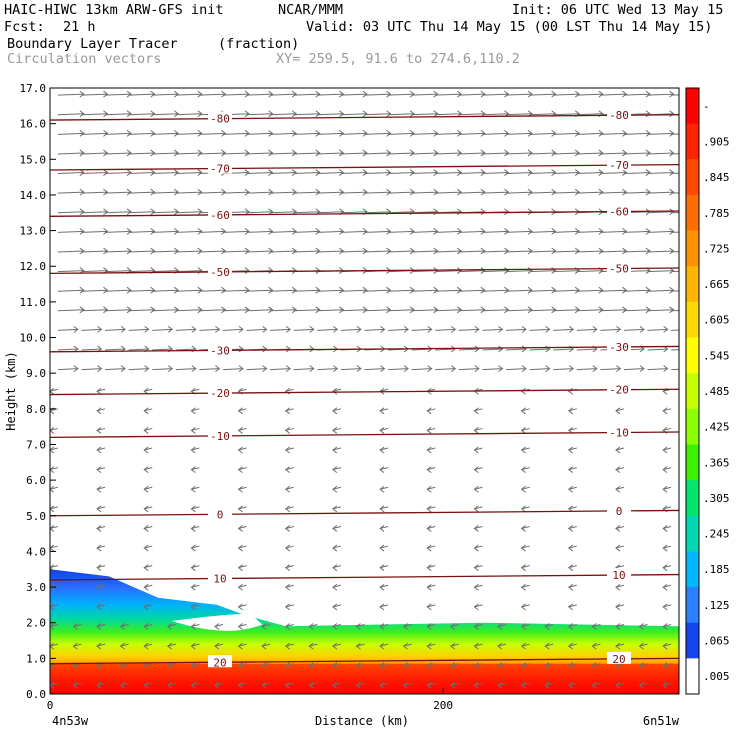 This screenshot has width=740, height=740. I want to click on y-tick-label: 17.0, so click(33, 88).